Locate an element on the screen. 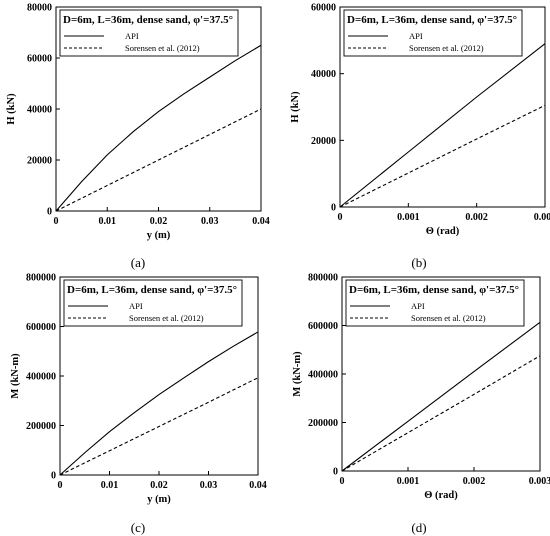 The width and height of the screenshot is (550, 536). panel-label: (b) is located at coordinates (418, 262).